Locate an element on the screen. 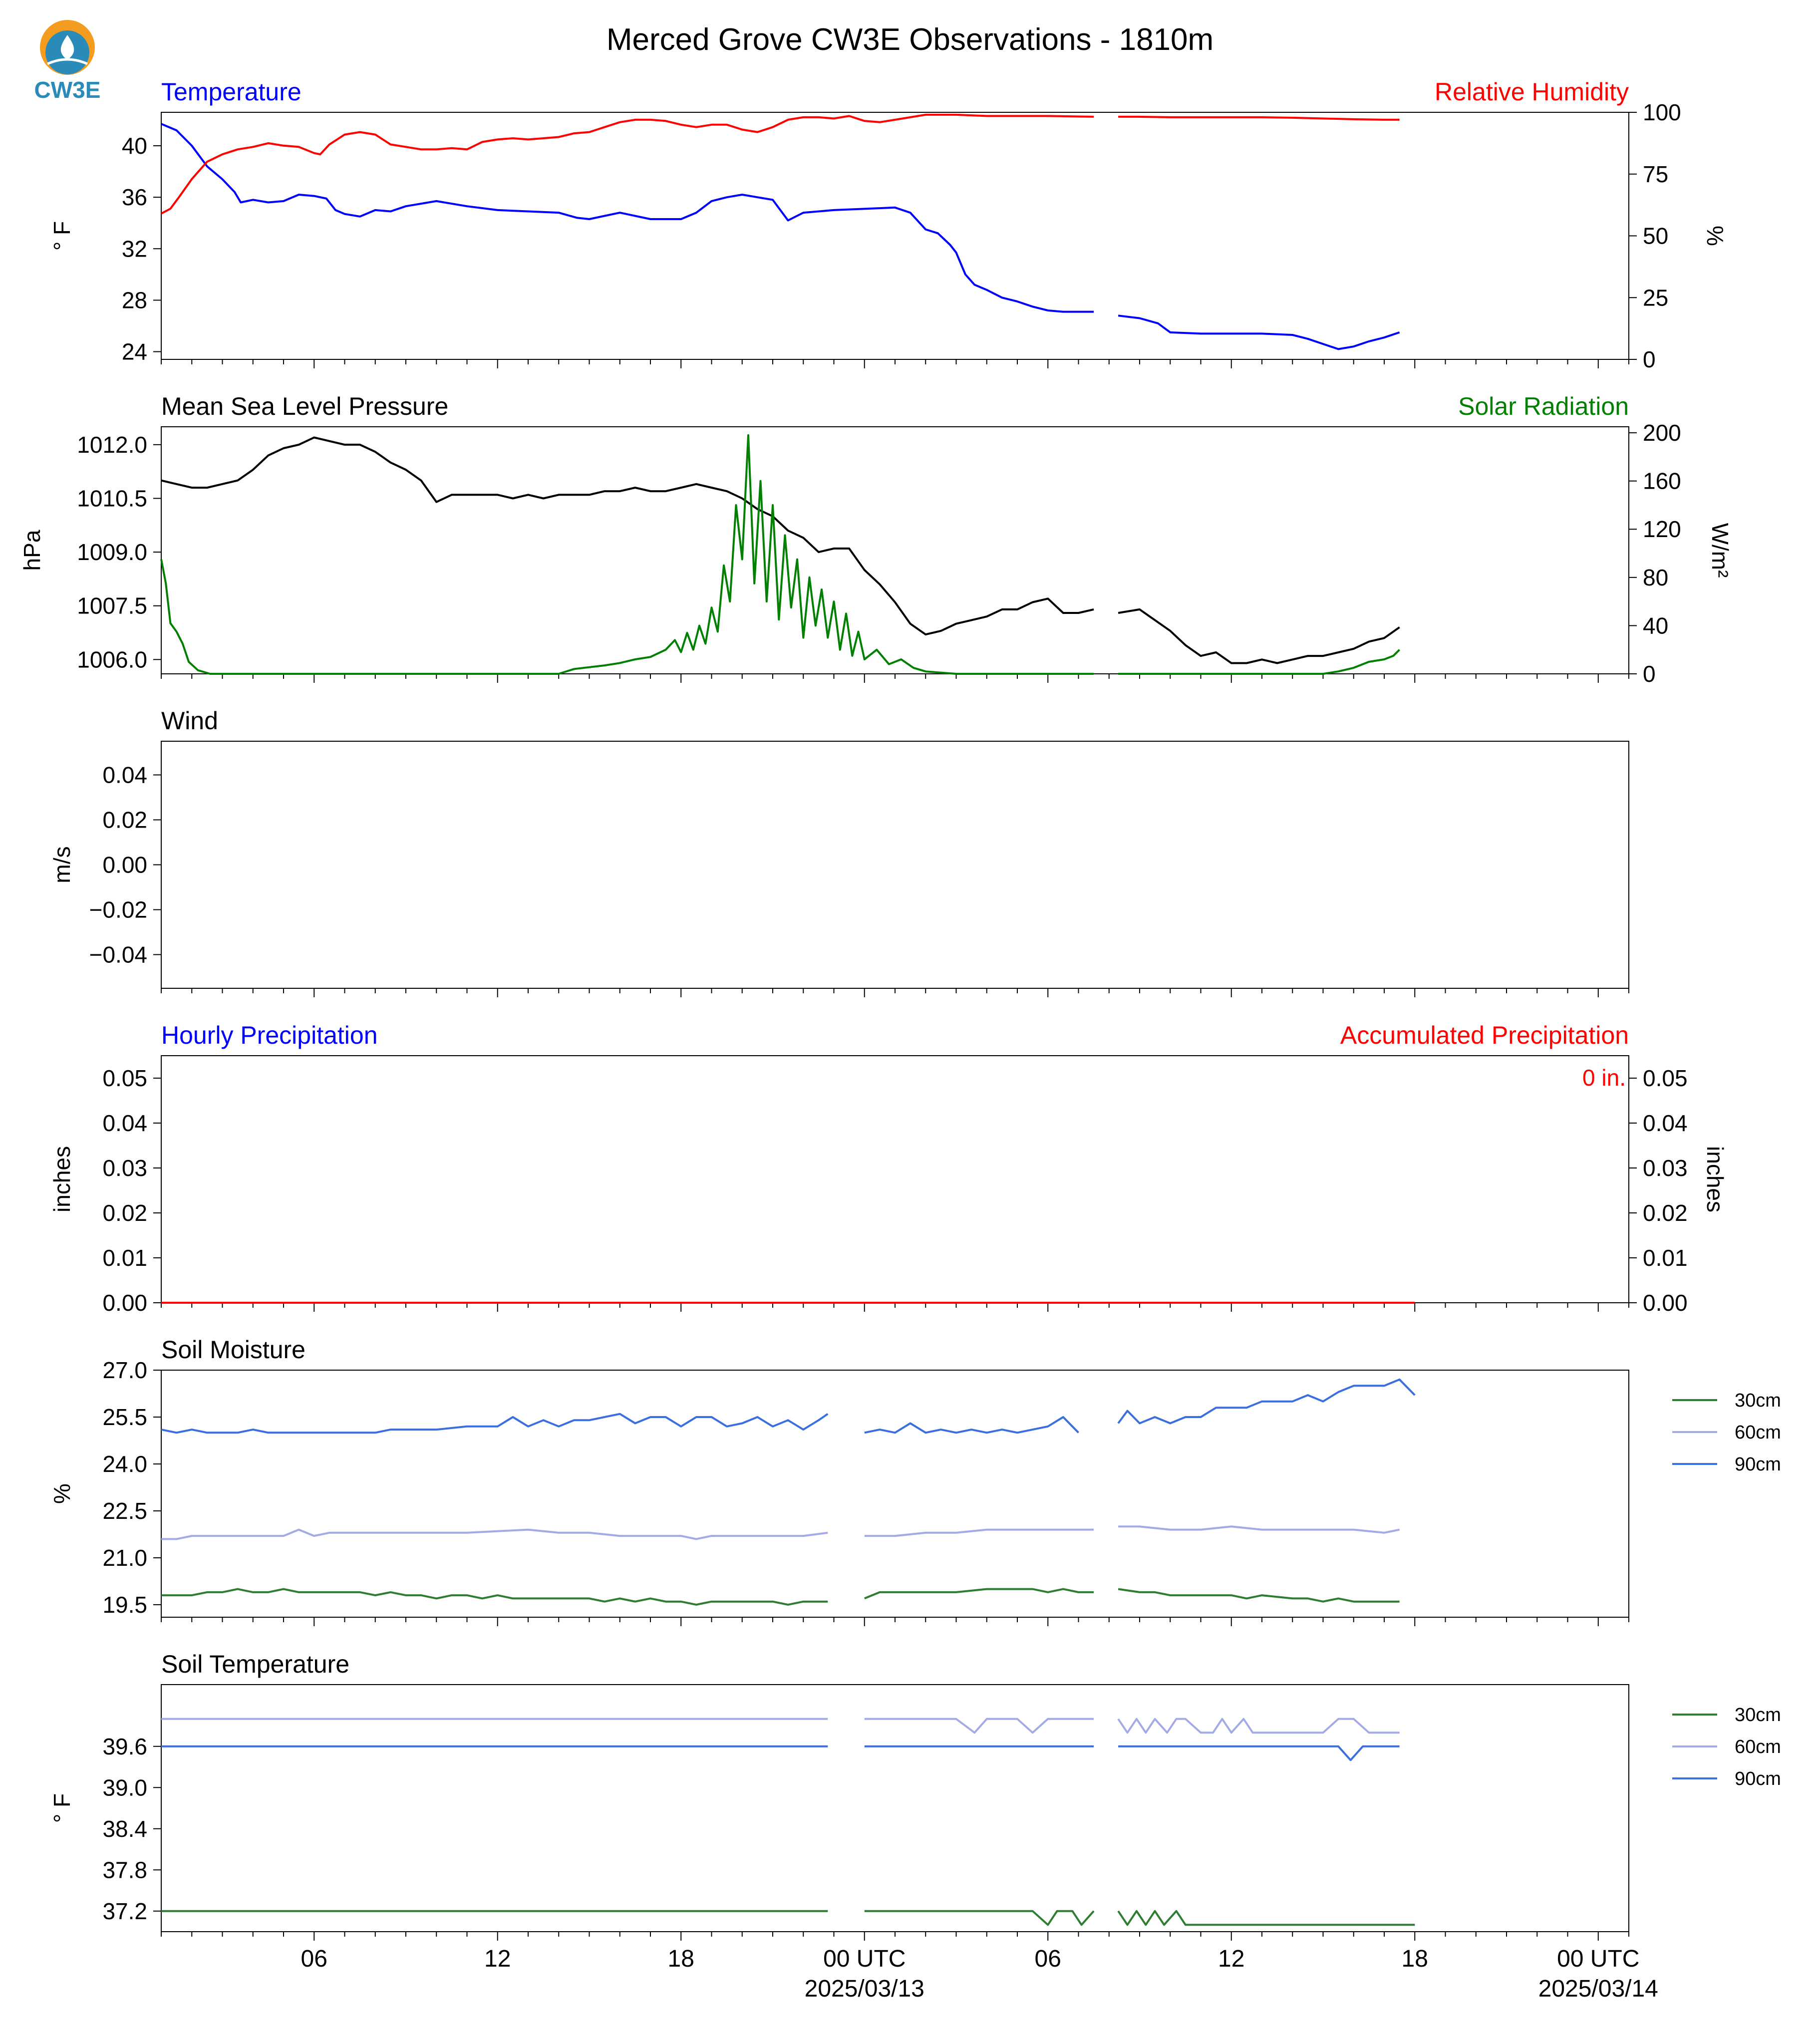  y-tick-label-left: −0.02 is located at coordinates (118, 910).